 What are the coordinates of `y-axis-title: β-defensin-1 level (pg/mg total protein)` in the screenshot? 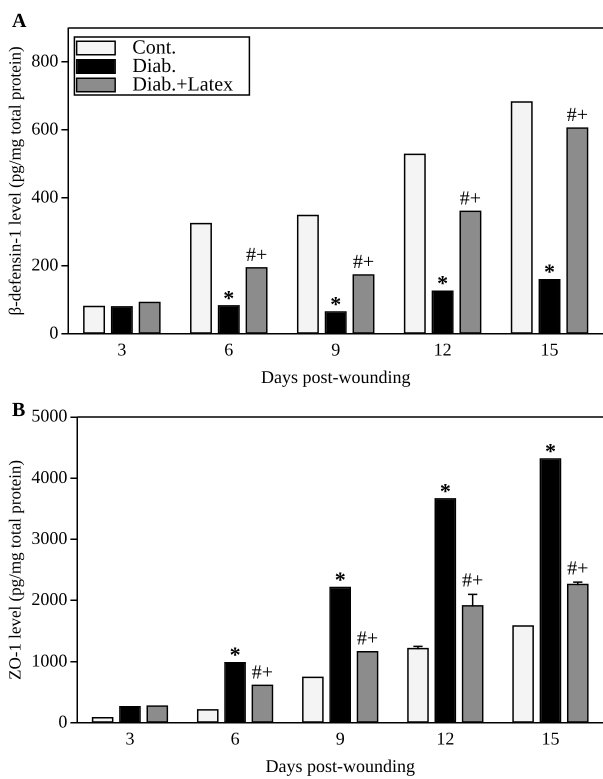 It's located at (15, 181).